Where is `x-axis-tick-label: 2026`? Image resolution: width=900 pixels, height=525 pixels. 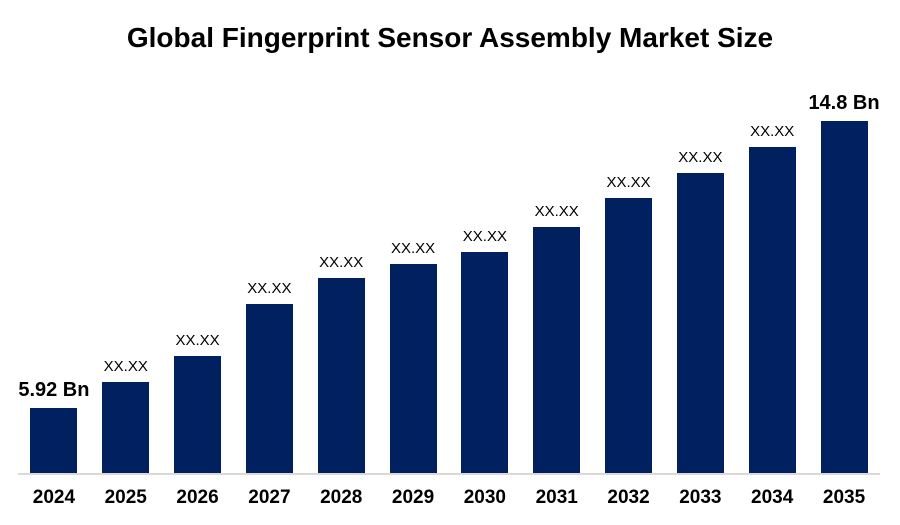
x-axis-tick-label: 2026 is located at coordinates (197, 497).